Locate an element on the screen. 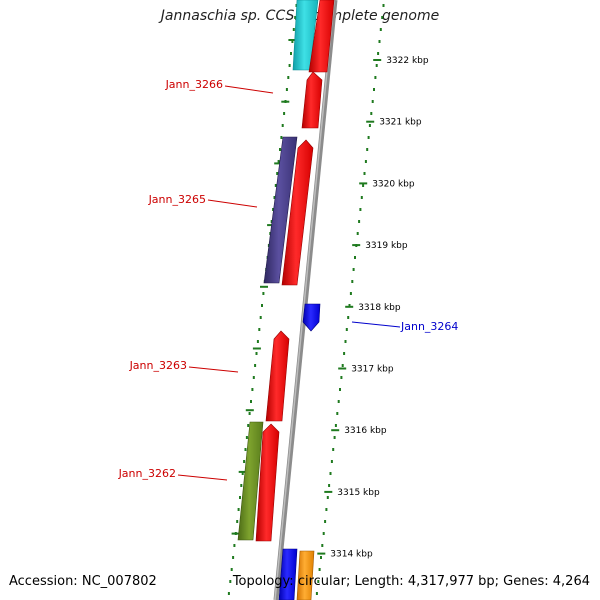  tick-label: 3319 kbp is located at coordinates (386, 246).